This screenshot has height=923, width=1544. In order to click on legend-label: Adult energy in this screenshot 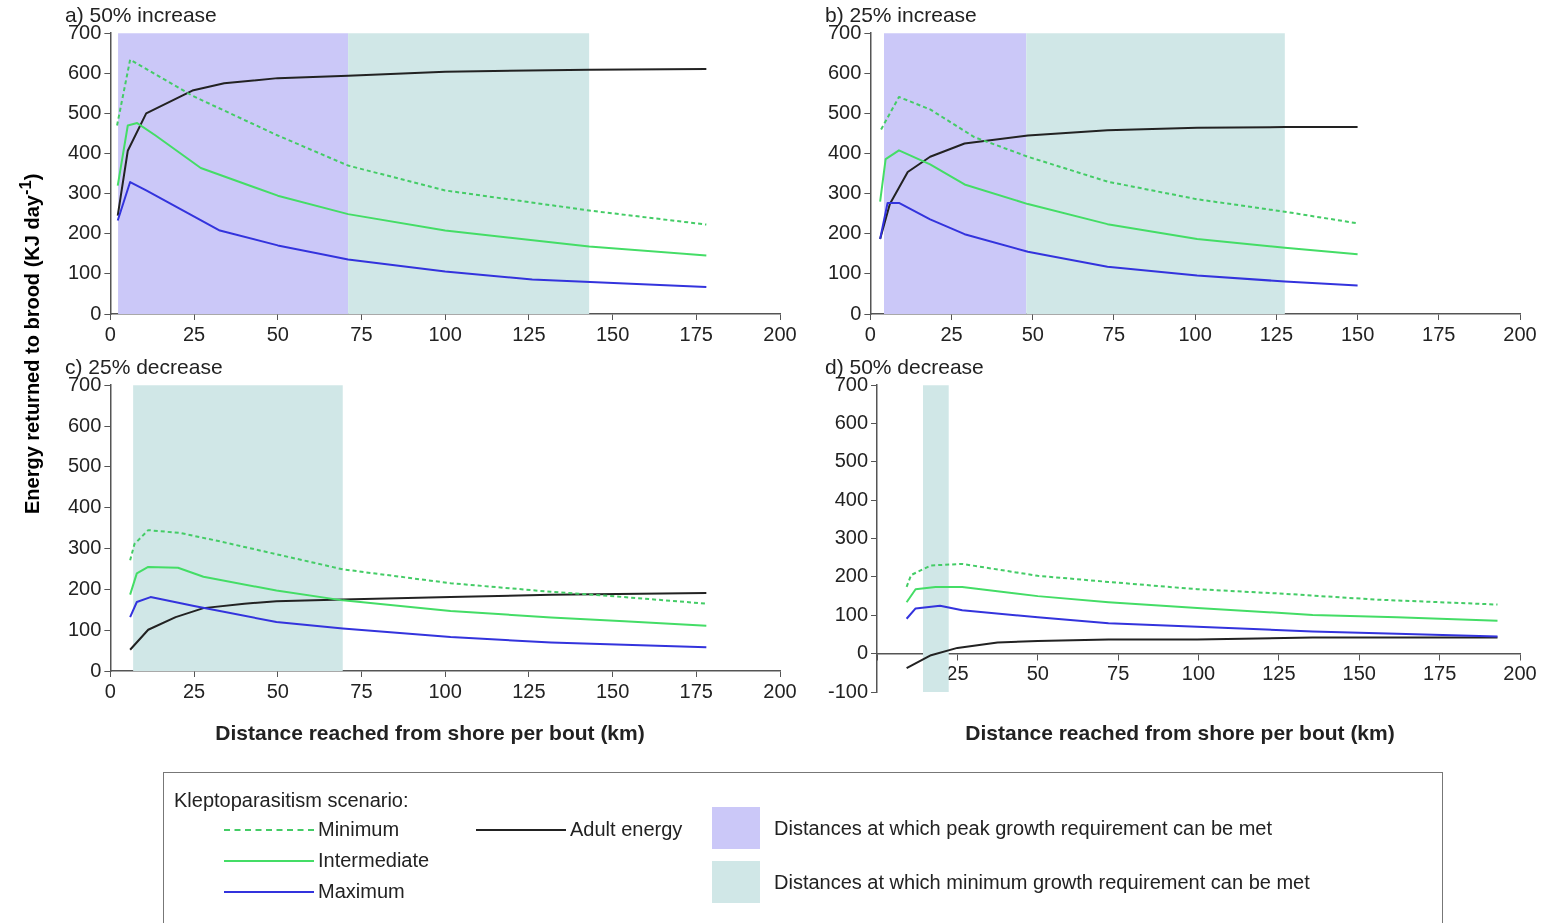, I will do `click(626, 829)`.